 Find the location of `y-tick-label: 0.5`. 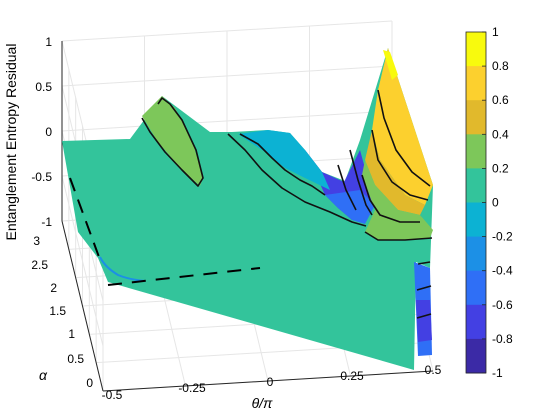

y-tick-label: 0.5 is located at coordinates (75, 359).